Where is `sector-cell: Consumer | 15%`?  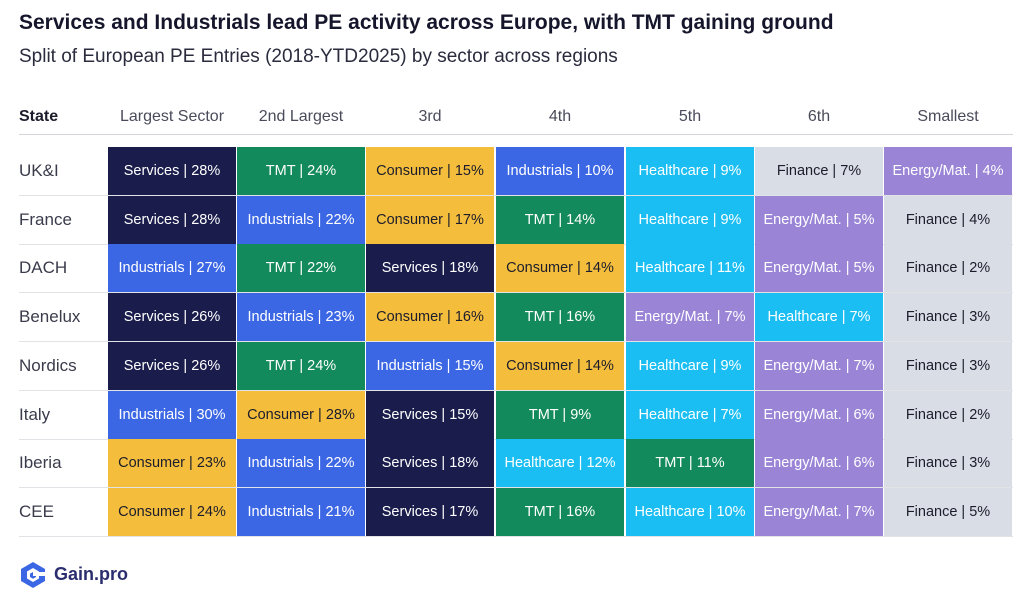
sector-cell: Consumer | 15% is located at coordinates (430, 171).